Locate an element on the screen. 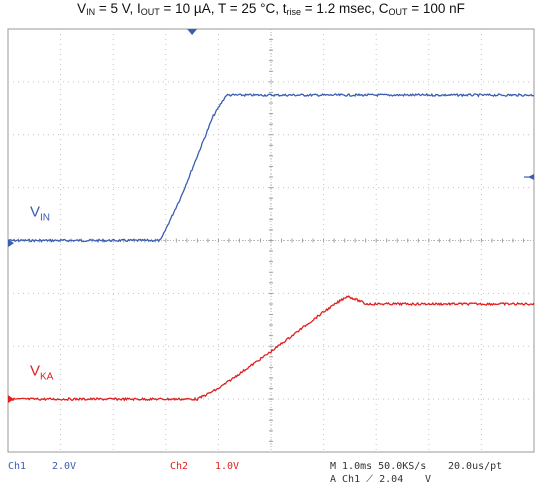 This screenshot has width=542, height=489. vin-label-sub: IN is located at coordinates (45, 218).